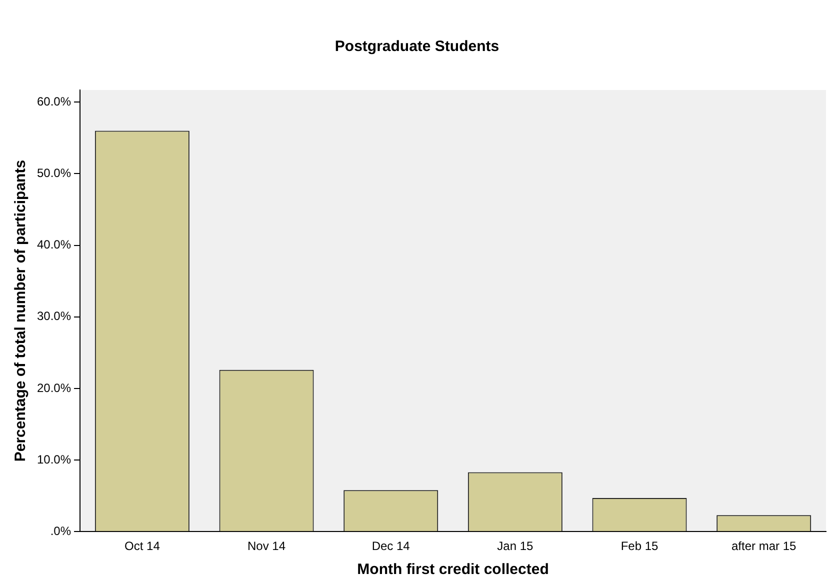 This screenshot has height=587, width=828. What do you see at coordinates (21, 311) in the screenshot?
I see `y-axis-title: Percentage of total number of participants` at bounding box center [21, 311].